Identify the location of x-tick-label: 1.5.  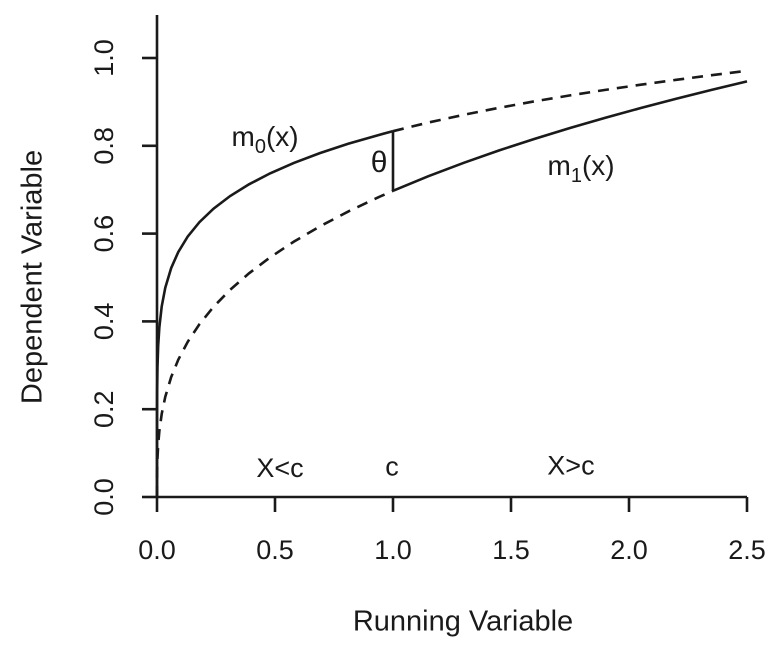
(511, 550).